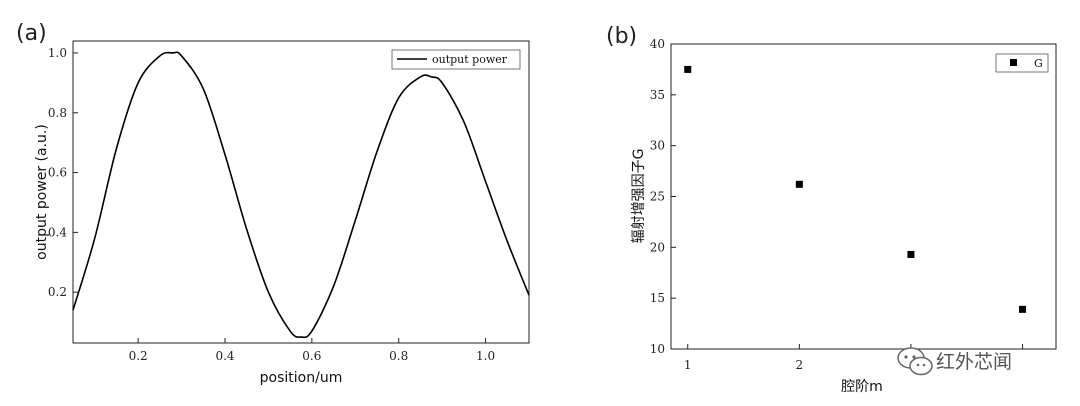 This screenshot has width=1080, height=406. Describe the element at coordinates (301, 378) in the screenshot. I see `panel-a-x-axis-label: position/um` at that location.